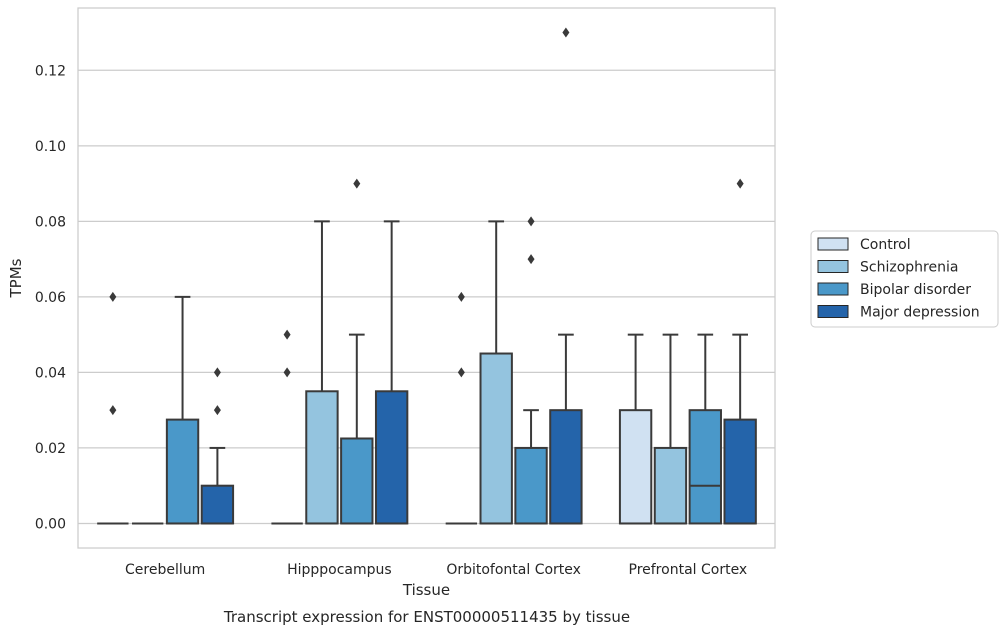 The height and width of the screenshot is (634, 1007). What do you see at coordinates (50, 524) in the screenshot?
I see `y-tick-label: 0.00` at bounding box center [50, 524].